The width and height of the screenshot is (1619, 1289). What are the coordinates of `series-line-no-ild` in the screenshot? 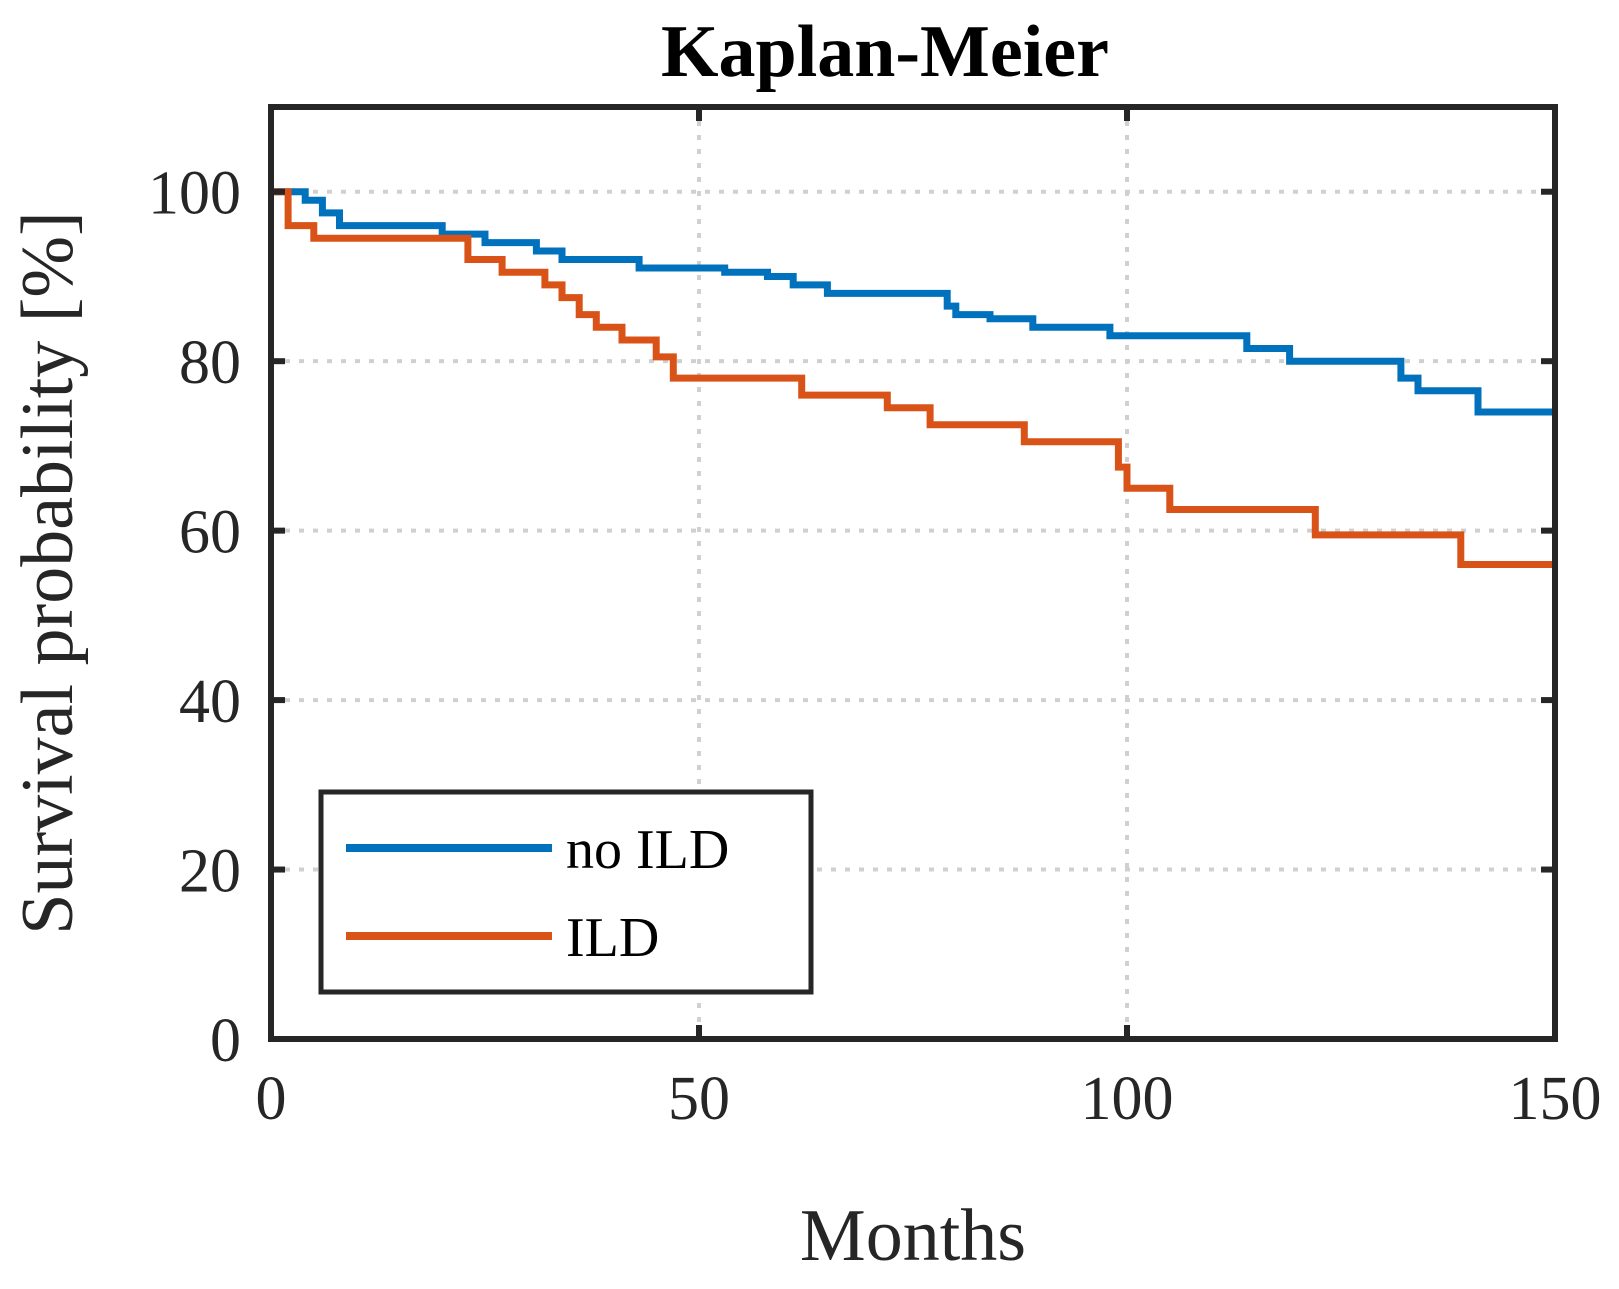 It's located at (913, 302).